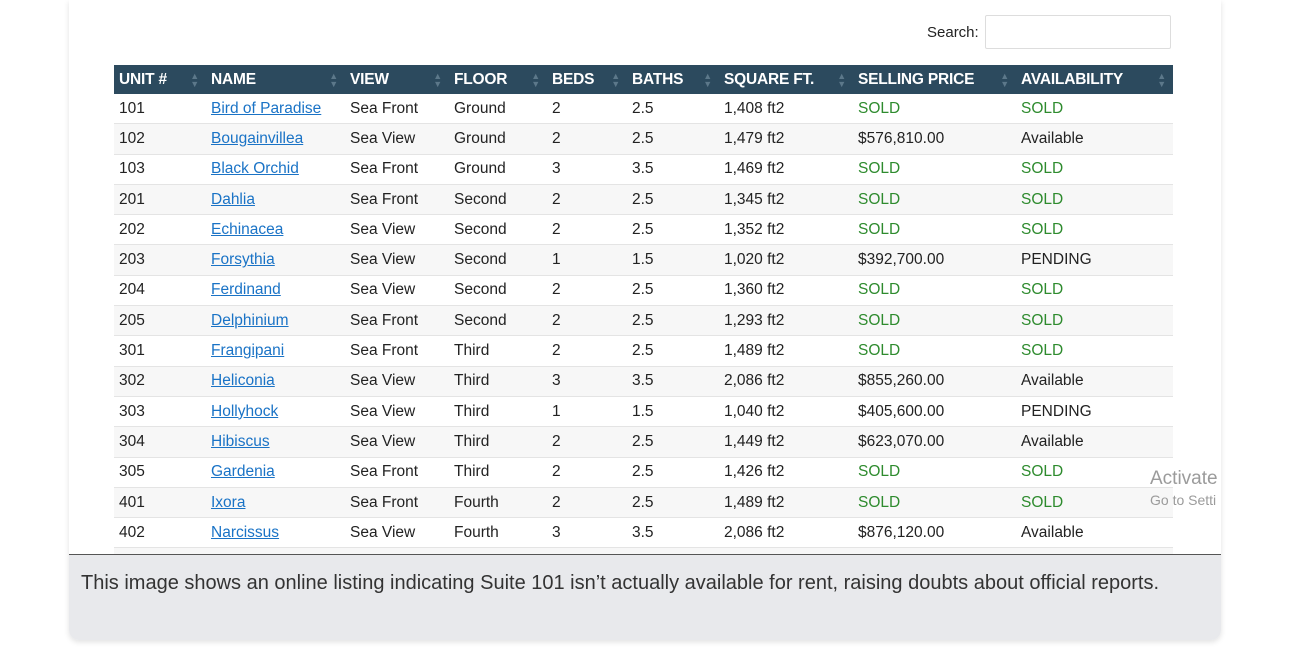  Describe the element at coordinates (786, 321) in the screenshot. I see `table-cell: 1,293 ft2` at that location.